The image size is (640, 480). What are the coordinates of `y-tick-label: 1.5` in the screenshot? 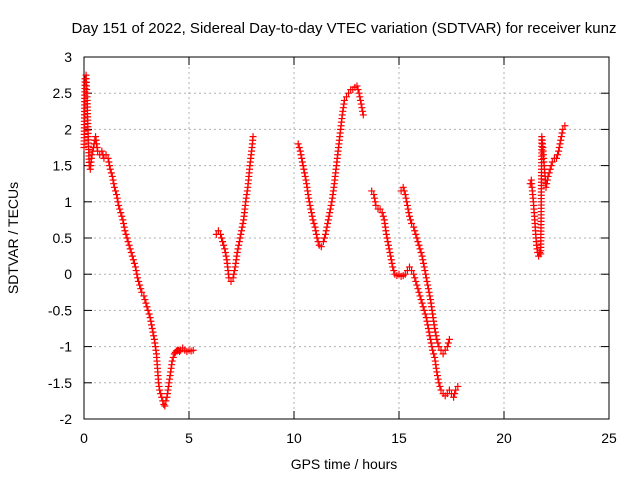 It's located at (63, 166).